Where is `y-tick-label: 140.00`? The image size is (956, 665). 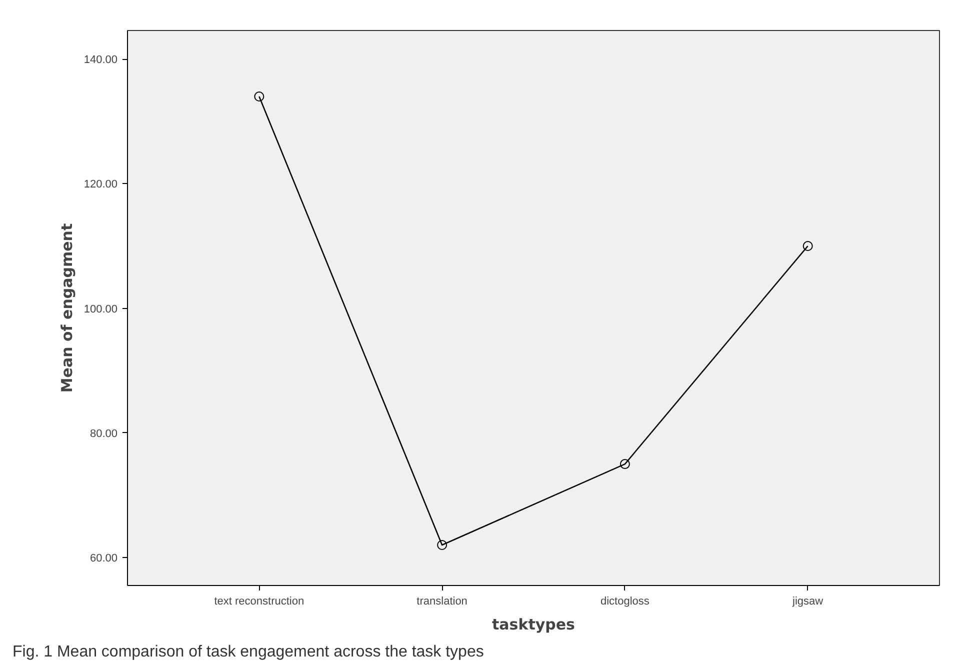
y-tick-label: 140.00 is located at coordinates (101, 60).